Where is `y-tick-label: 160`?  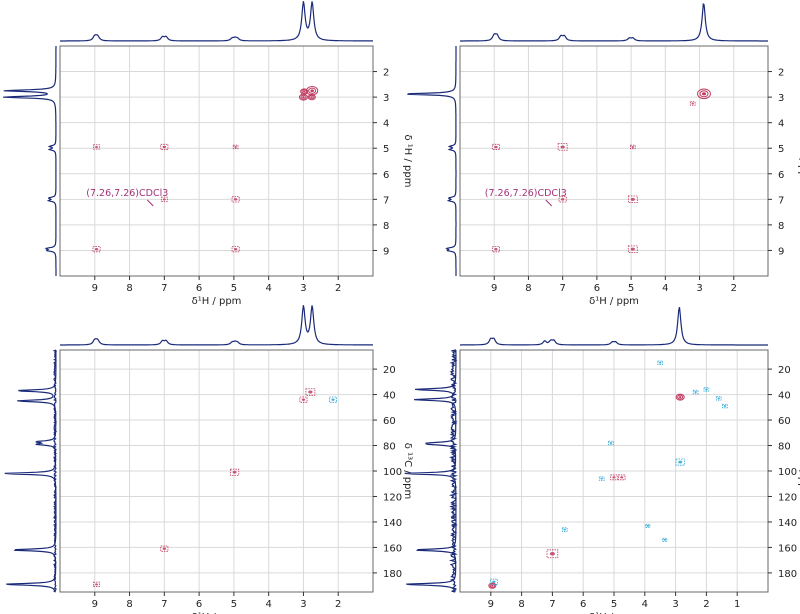
y-tick-label: 160 is located at coordinates (392, 548).